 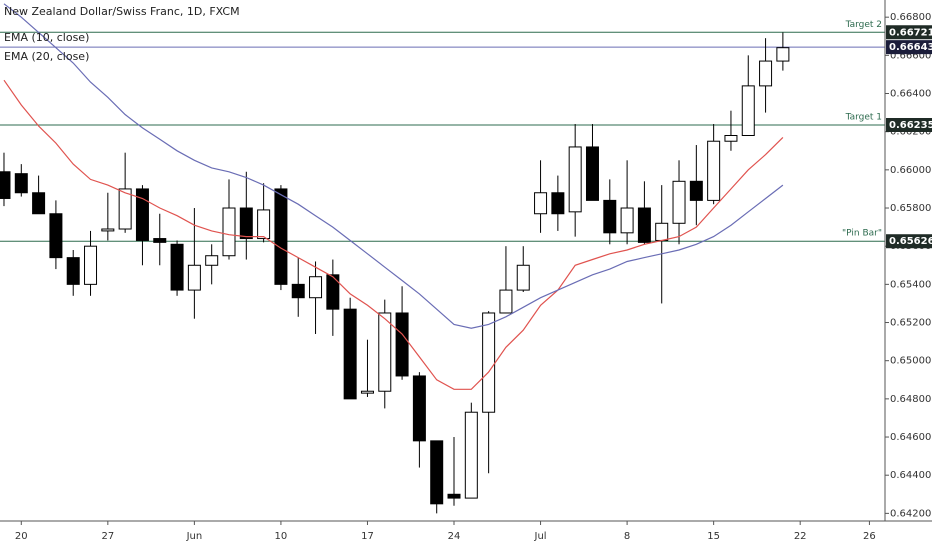 I want to click on x-tick-label: 22, so click(x=800, y=536).